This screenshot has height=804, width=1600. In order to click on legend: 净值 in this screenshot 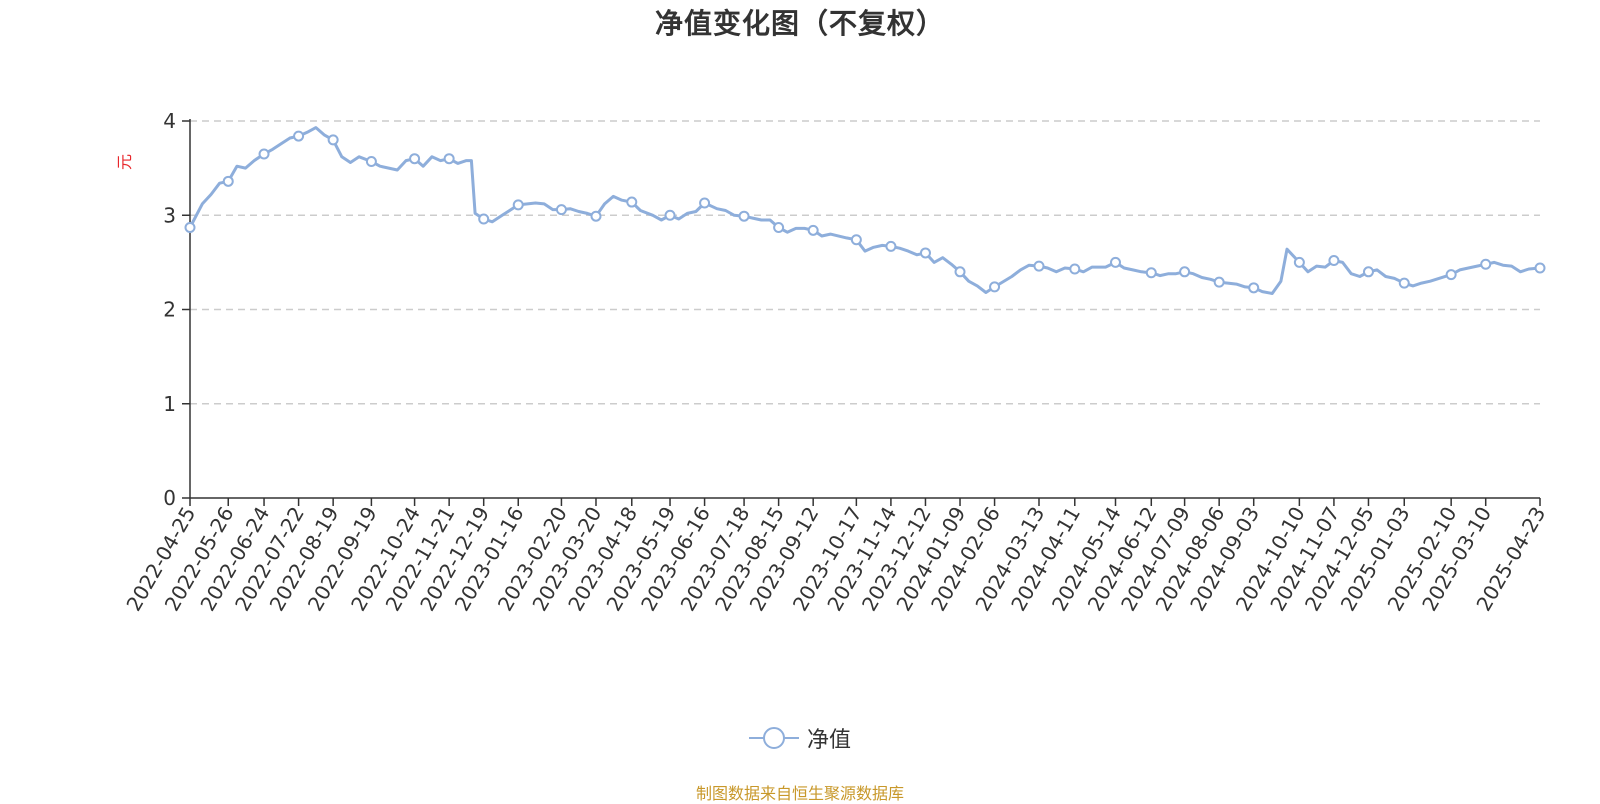, I will do `click(800, 738)`.